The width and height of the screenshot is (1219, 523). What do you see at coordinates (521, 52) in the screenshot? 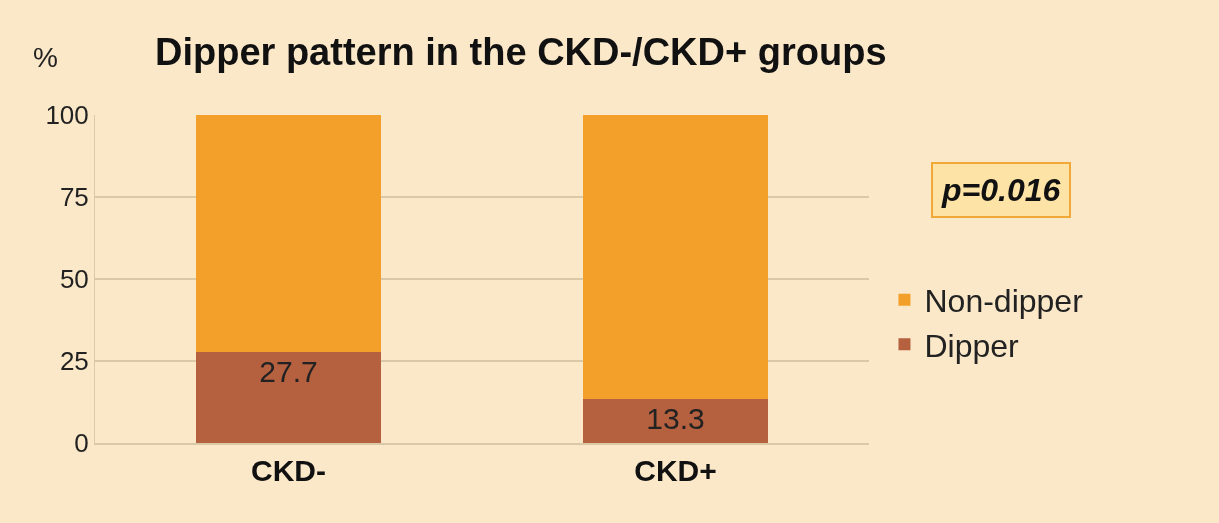
I see `chart-title: Dipper pattern in the CKD-/CKD+ groups` at bounding box center [521, 52].